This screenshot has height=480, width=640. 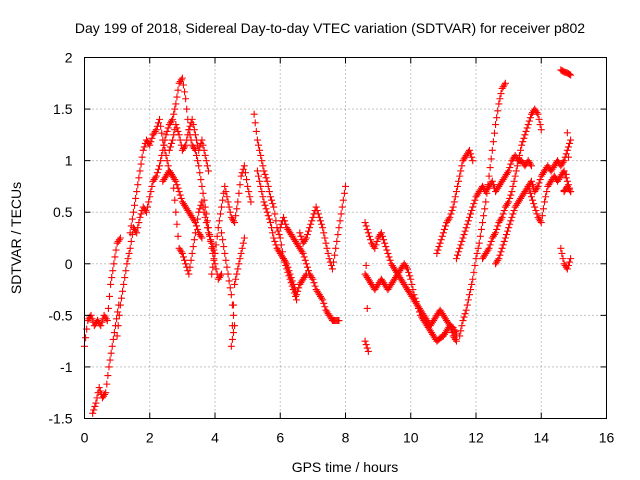 What do you see at coordinates (66, 367) in the screenshot?
I see `y-tick-label: -1` at bounding box center [66, 367].